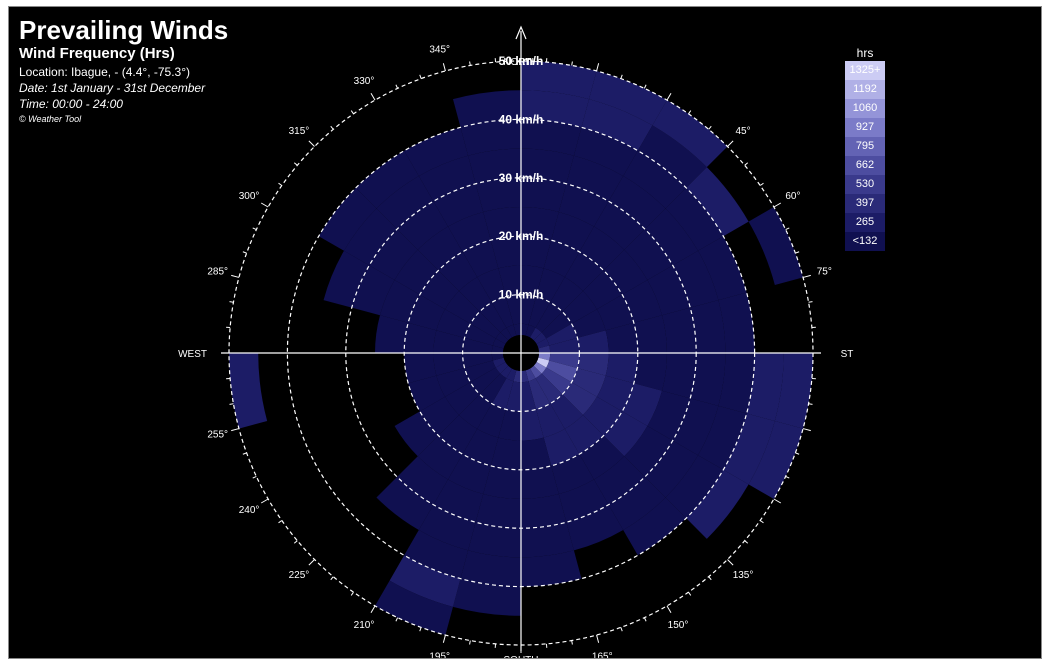 This screenshot has width=1050, height=665. Describe the element at coordinates (865, 184) in the screenshot. I see `legend-swatch: 530` at that location.